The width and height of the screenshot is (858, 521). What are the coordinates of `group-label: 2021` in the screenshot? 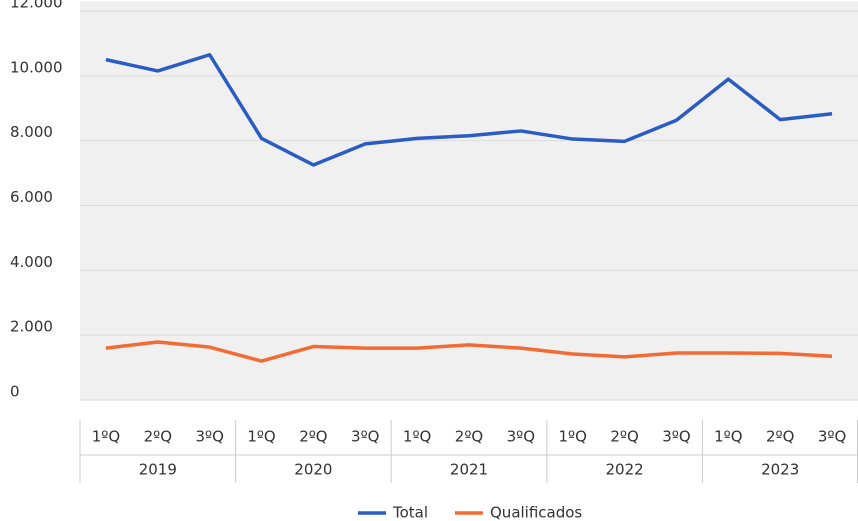 It's located at (469, 470).